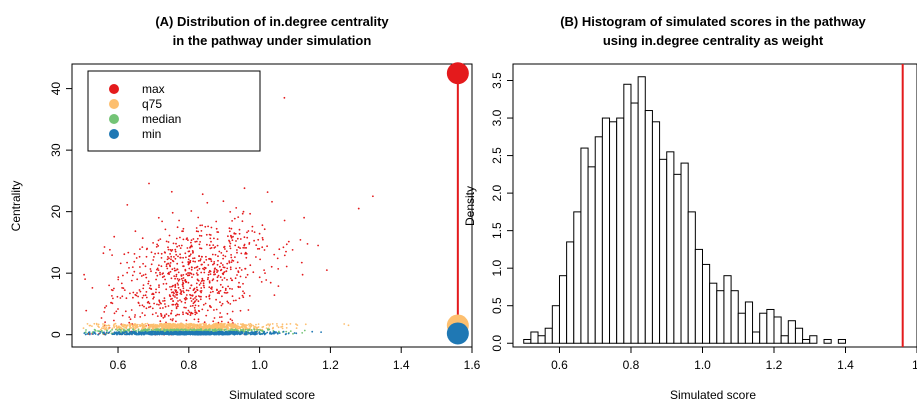 The width and height of the screenshot is (917, 406). Describe the element at coordinates (56, 273) in the screenshot. I see `y-tick-label: 10` at that location.